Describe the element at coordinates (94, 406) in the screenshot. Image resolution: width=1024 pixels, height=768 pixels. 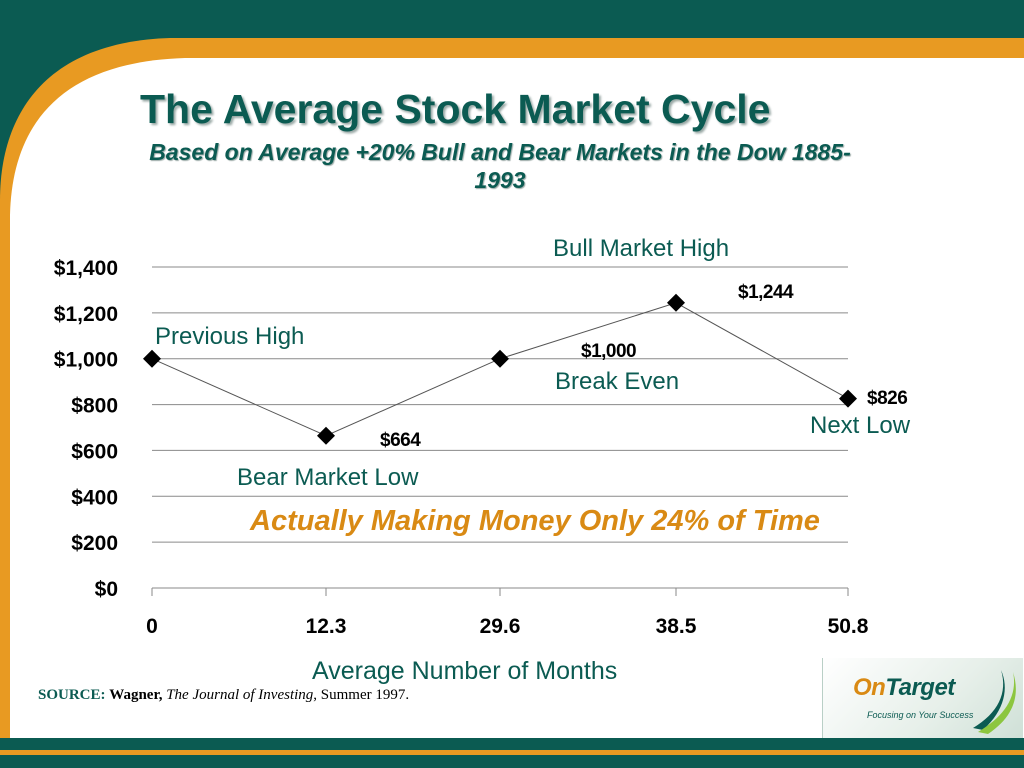
I see `y-tick-label: $800` at that location.